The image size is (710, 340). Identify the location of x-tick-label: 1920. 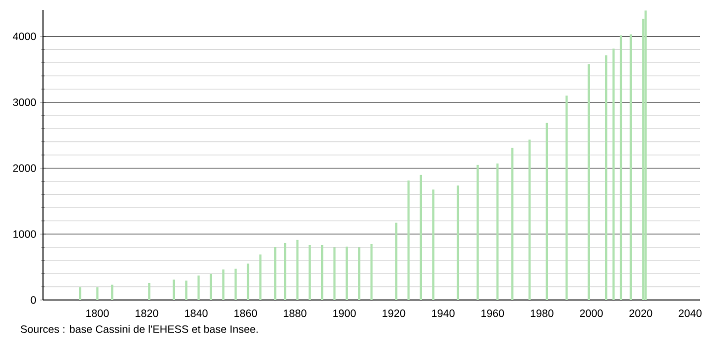
(394, 314).